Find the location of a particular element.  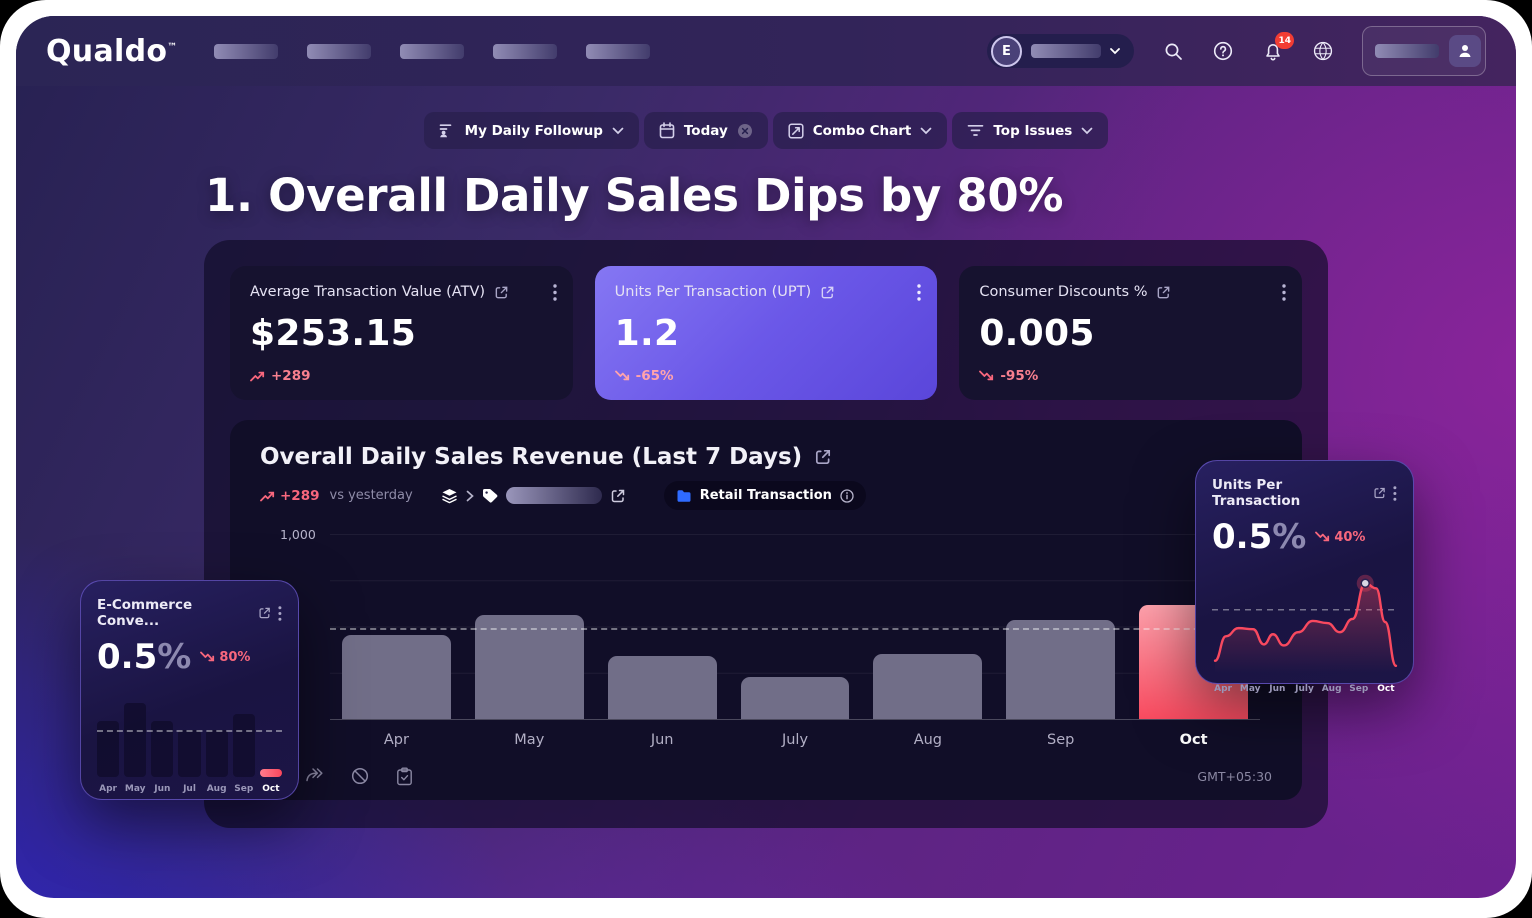

globe-icon is located at coordinates (1323, 51).